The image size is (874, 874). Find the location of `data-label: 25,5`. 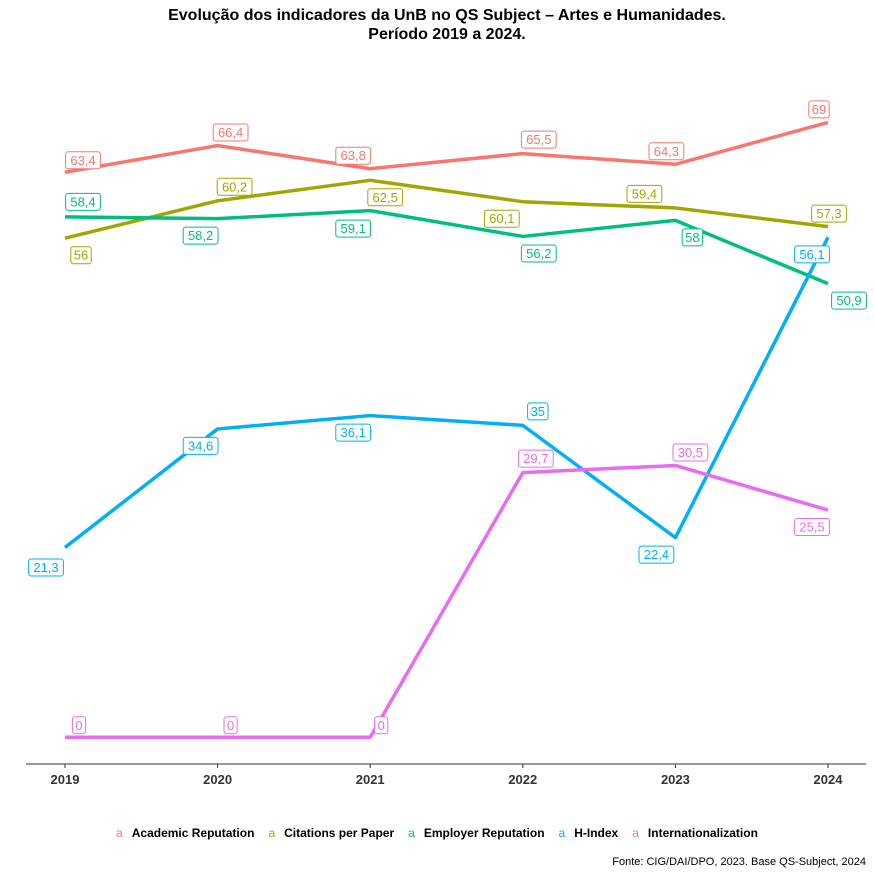

data-label: 25,5 is located at coordinates (812, 527).